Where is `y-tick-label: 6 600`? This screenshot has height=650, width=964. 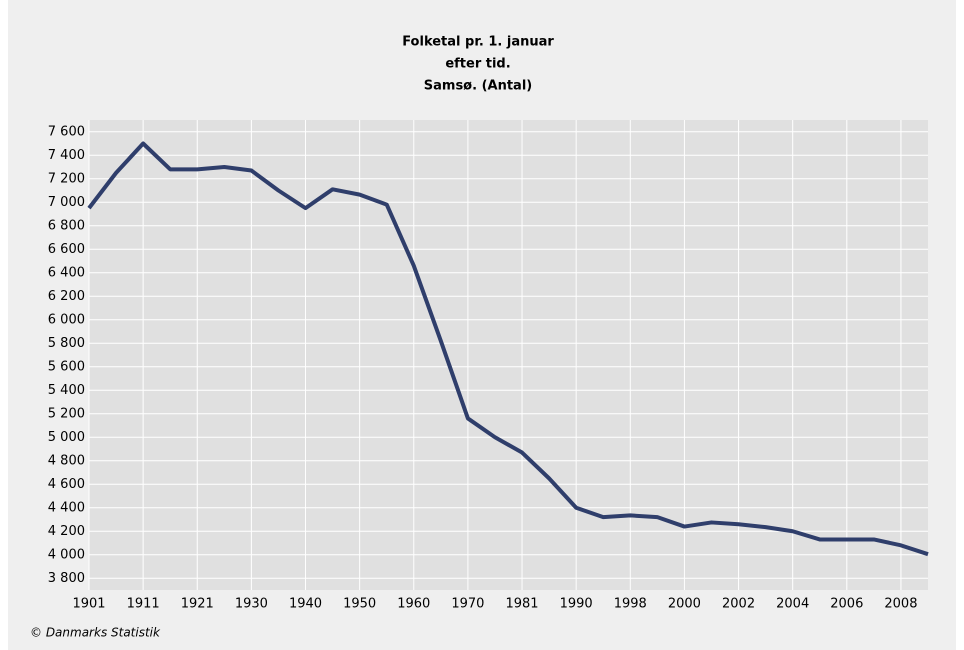 y-tick-label: 6 600 is located at coordinates (66, 249).